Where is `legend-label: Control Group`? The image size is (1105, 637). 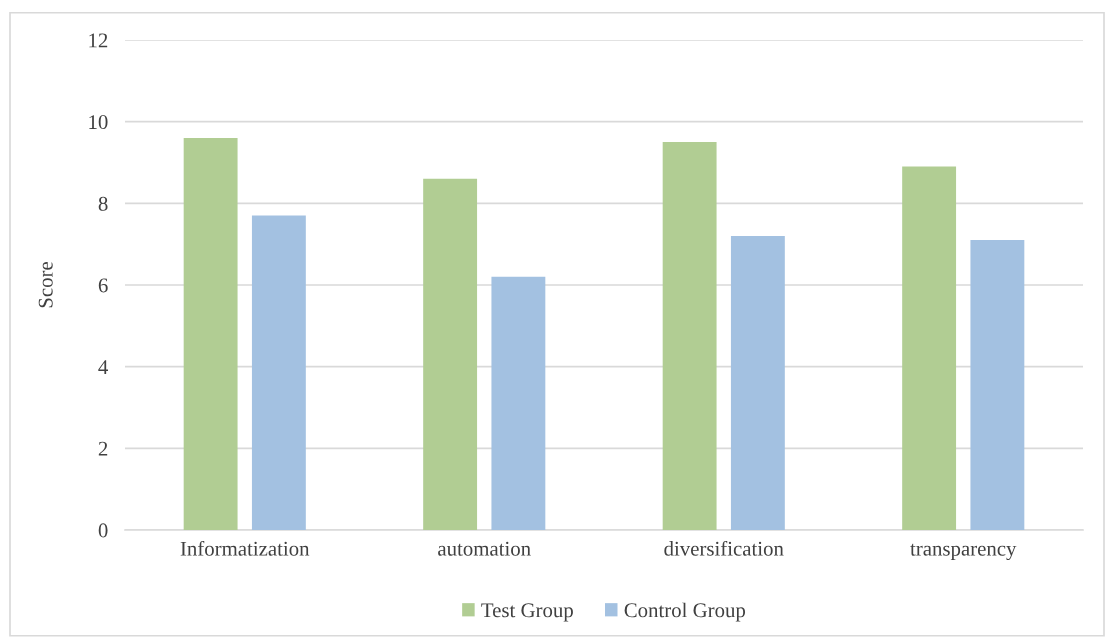 legend-label: Control Group is located at coordinates (685, 612).